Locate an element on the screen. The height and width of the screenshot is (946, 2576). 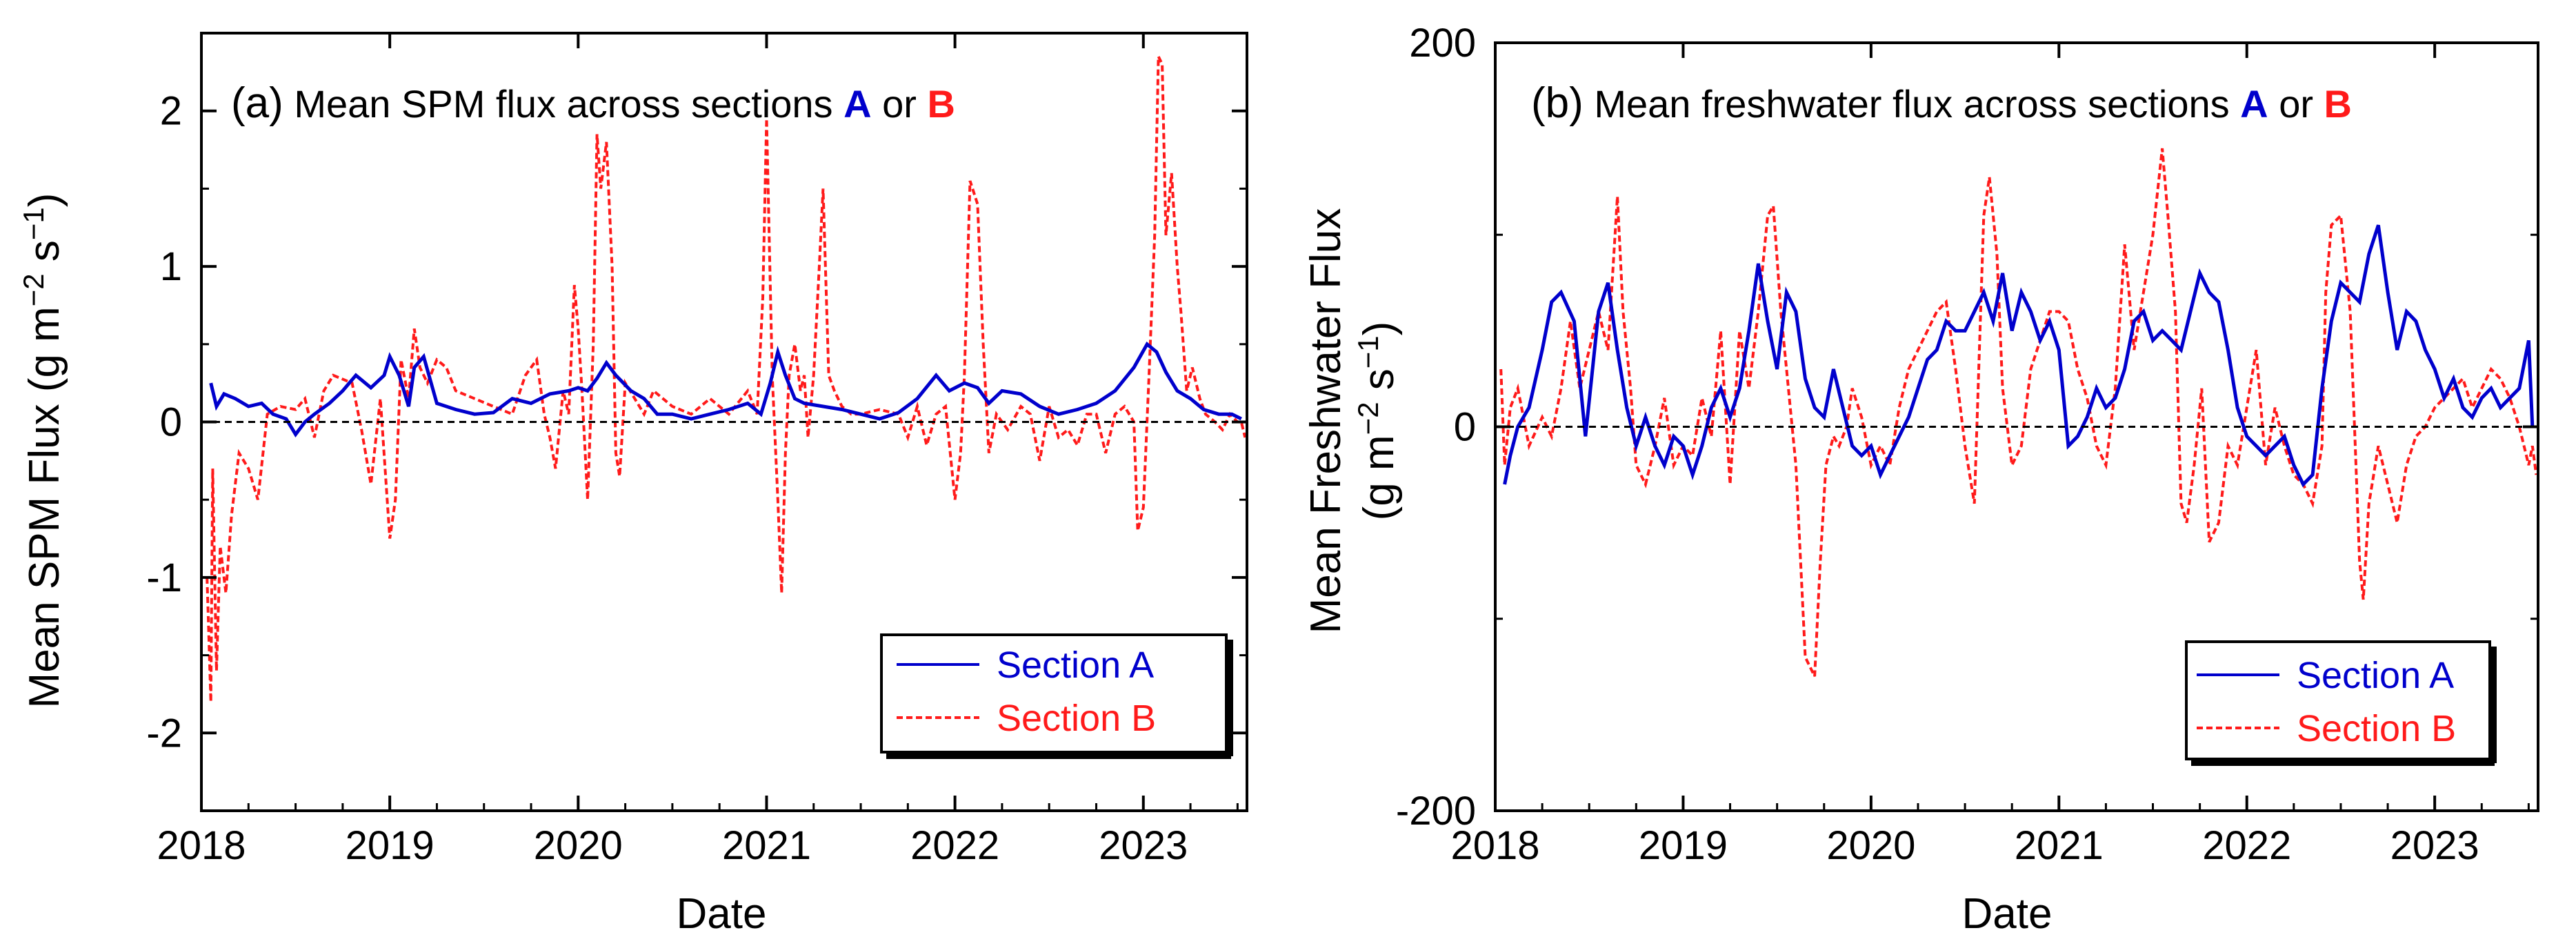
y-tick-label: -1 is located at coordinates (164, 577).